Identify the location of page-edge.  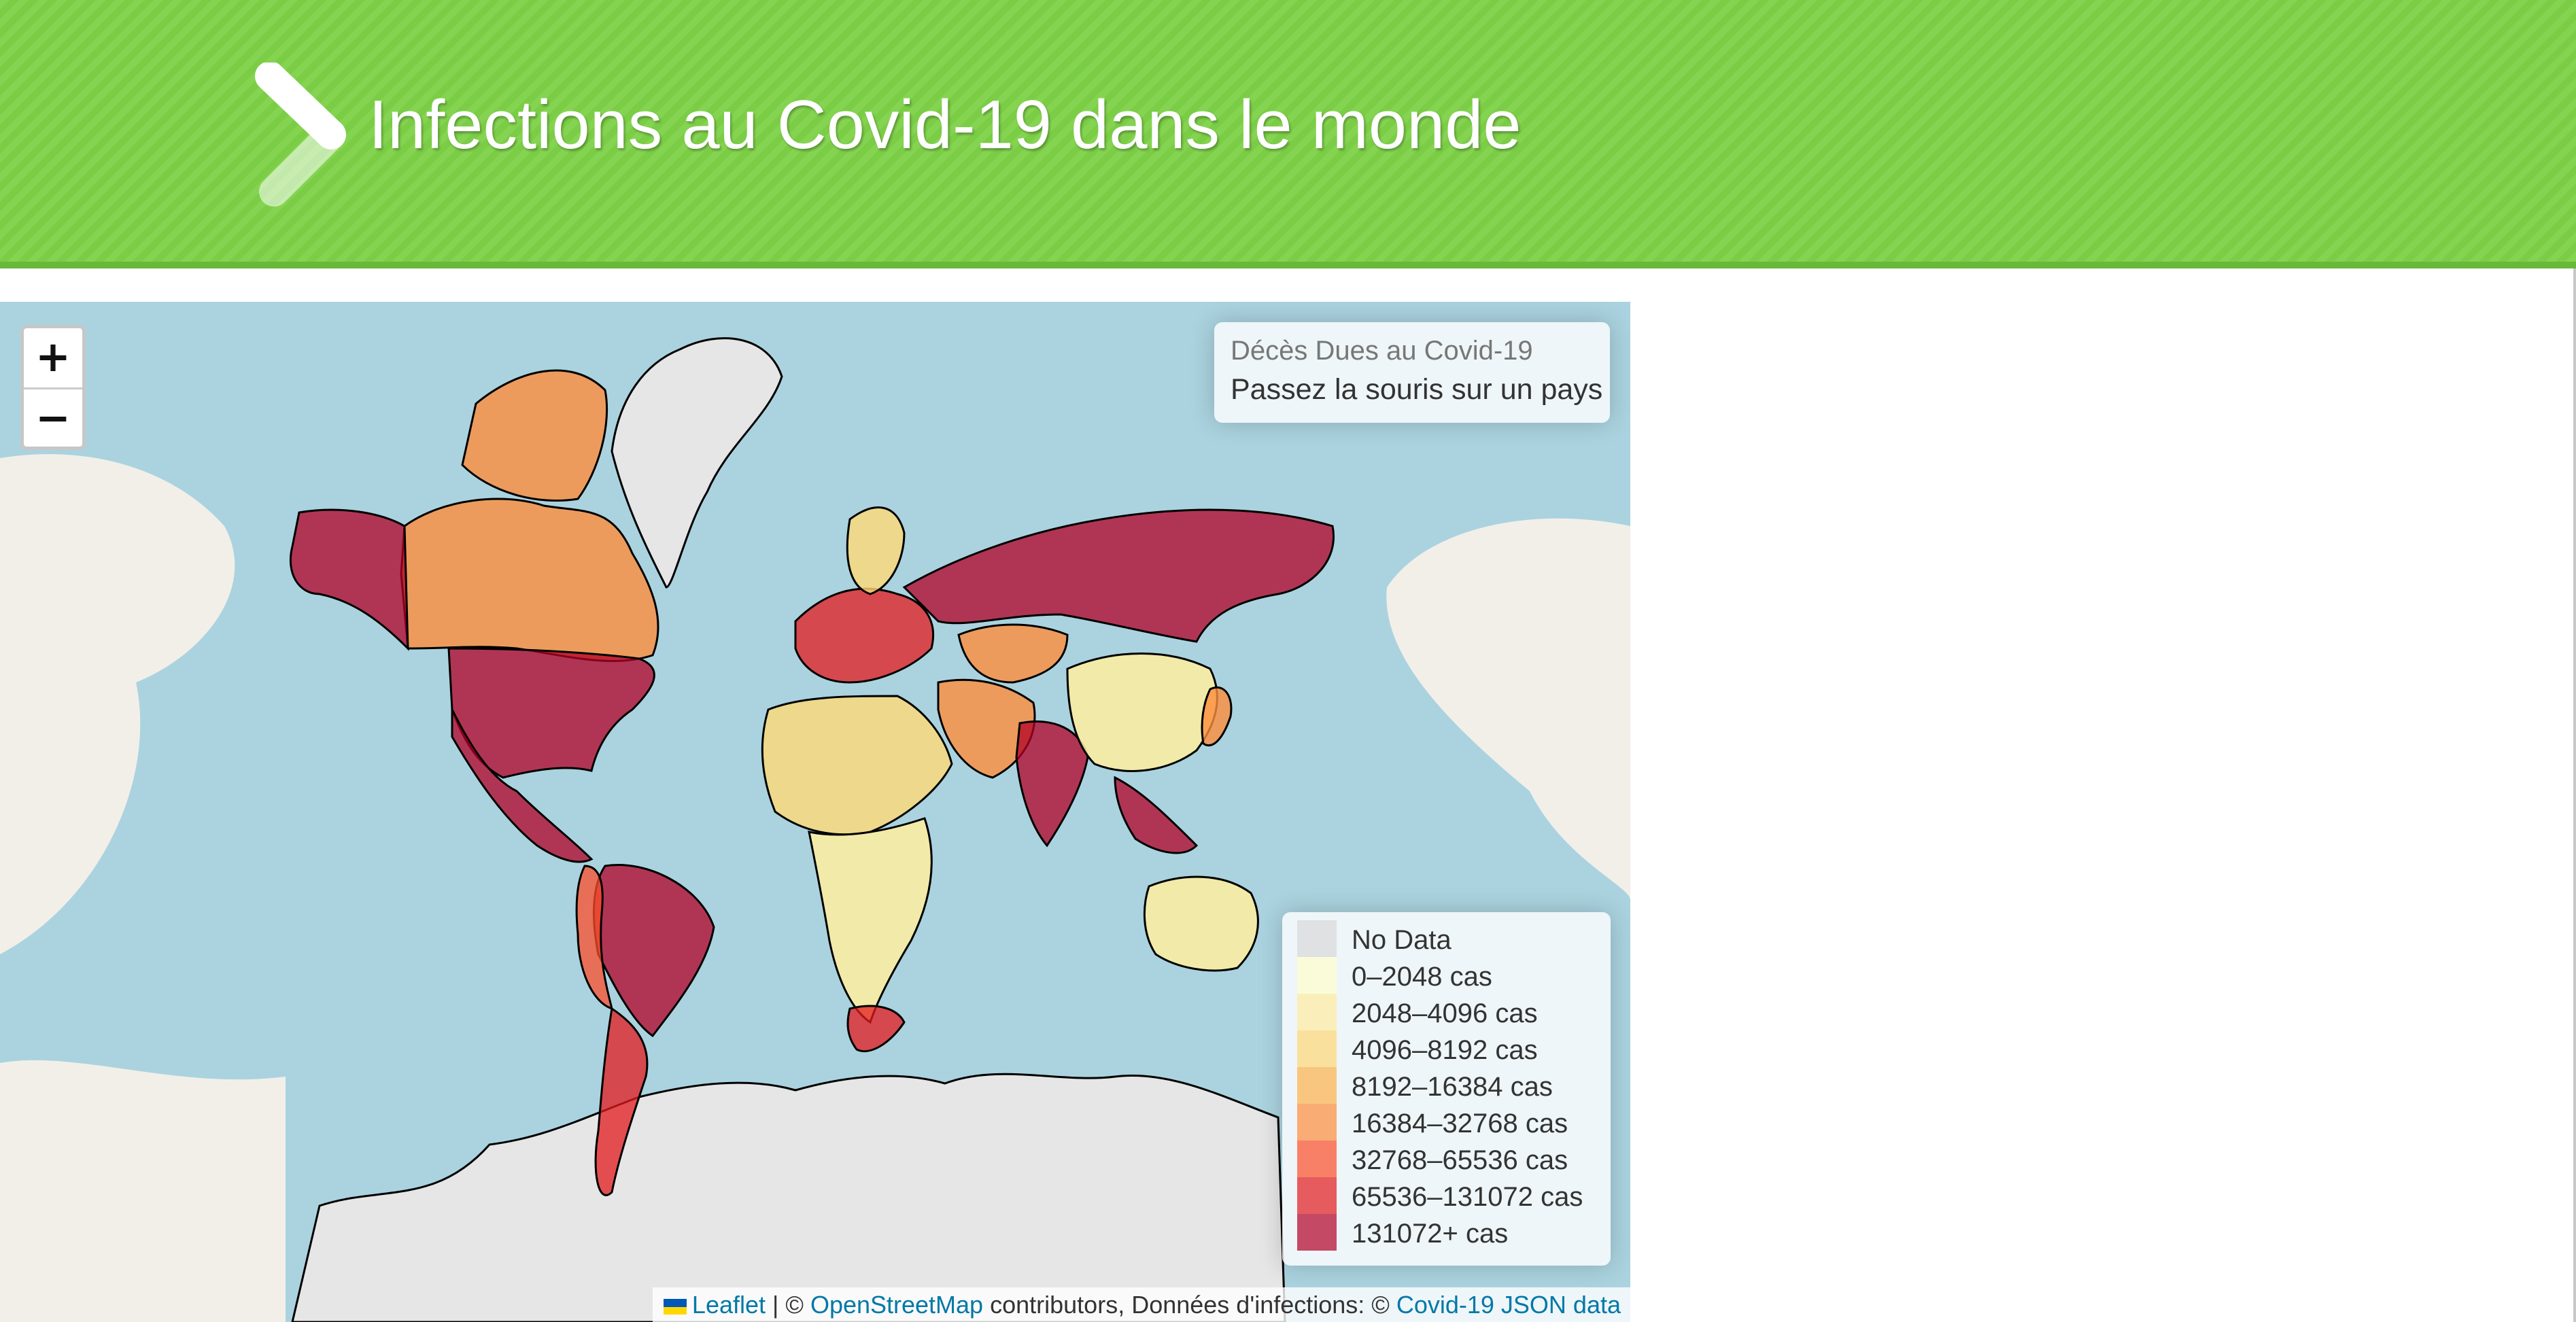
(2574, 795).